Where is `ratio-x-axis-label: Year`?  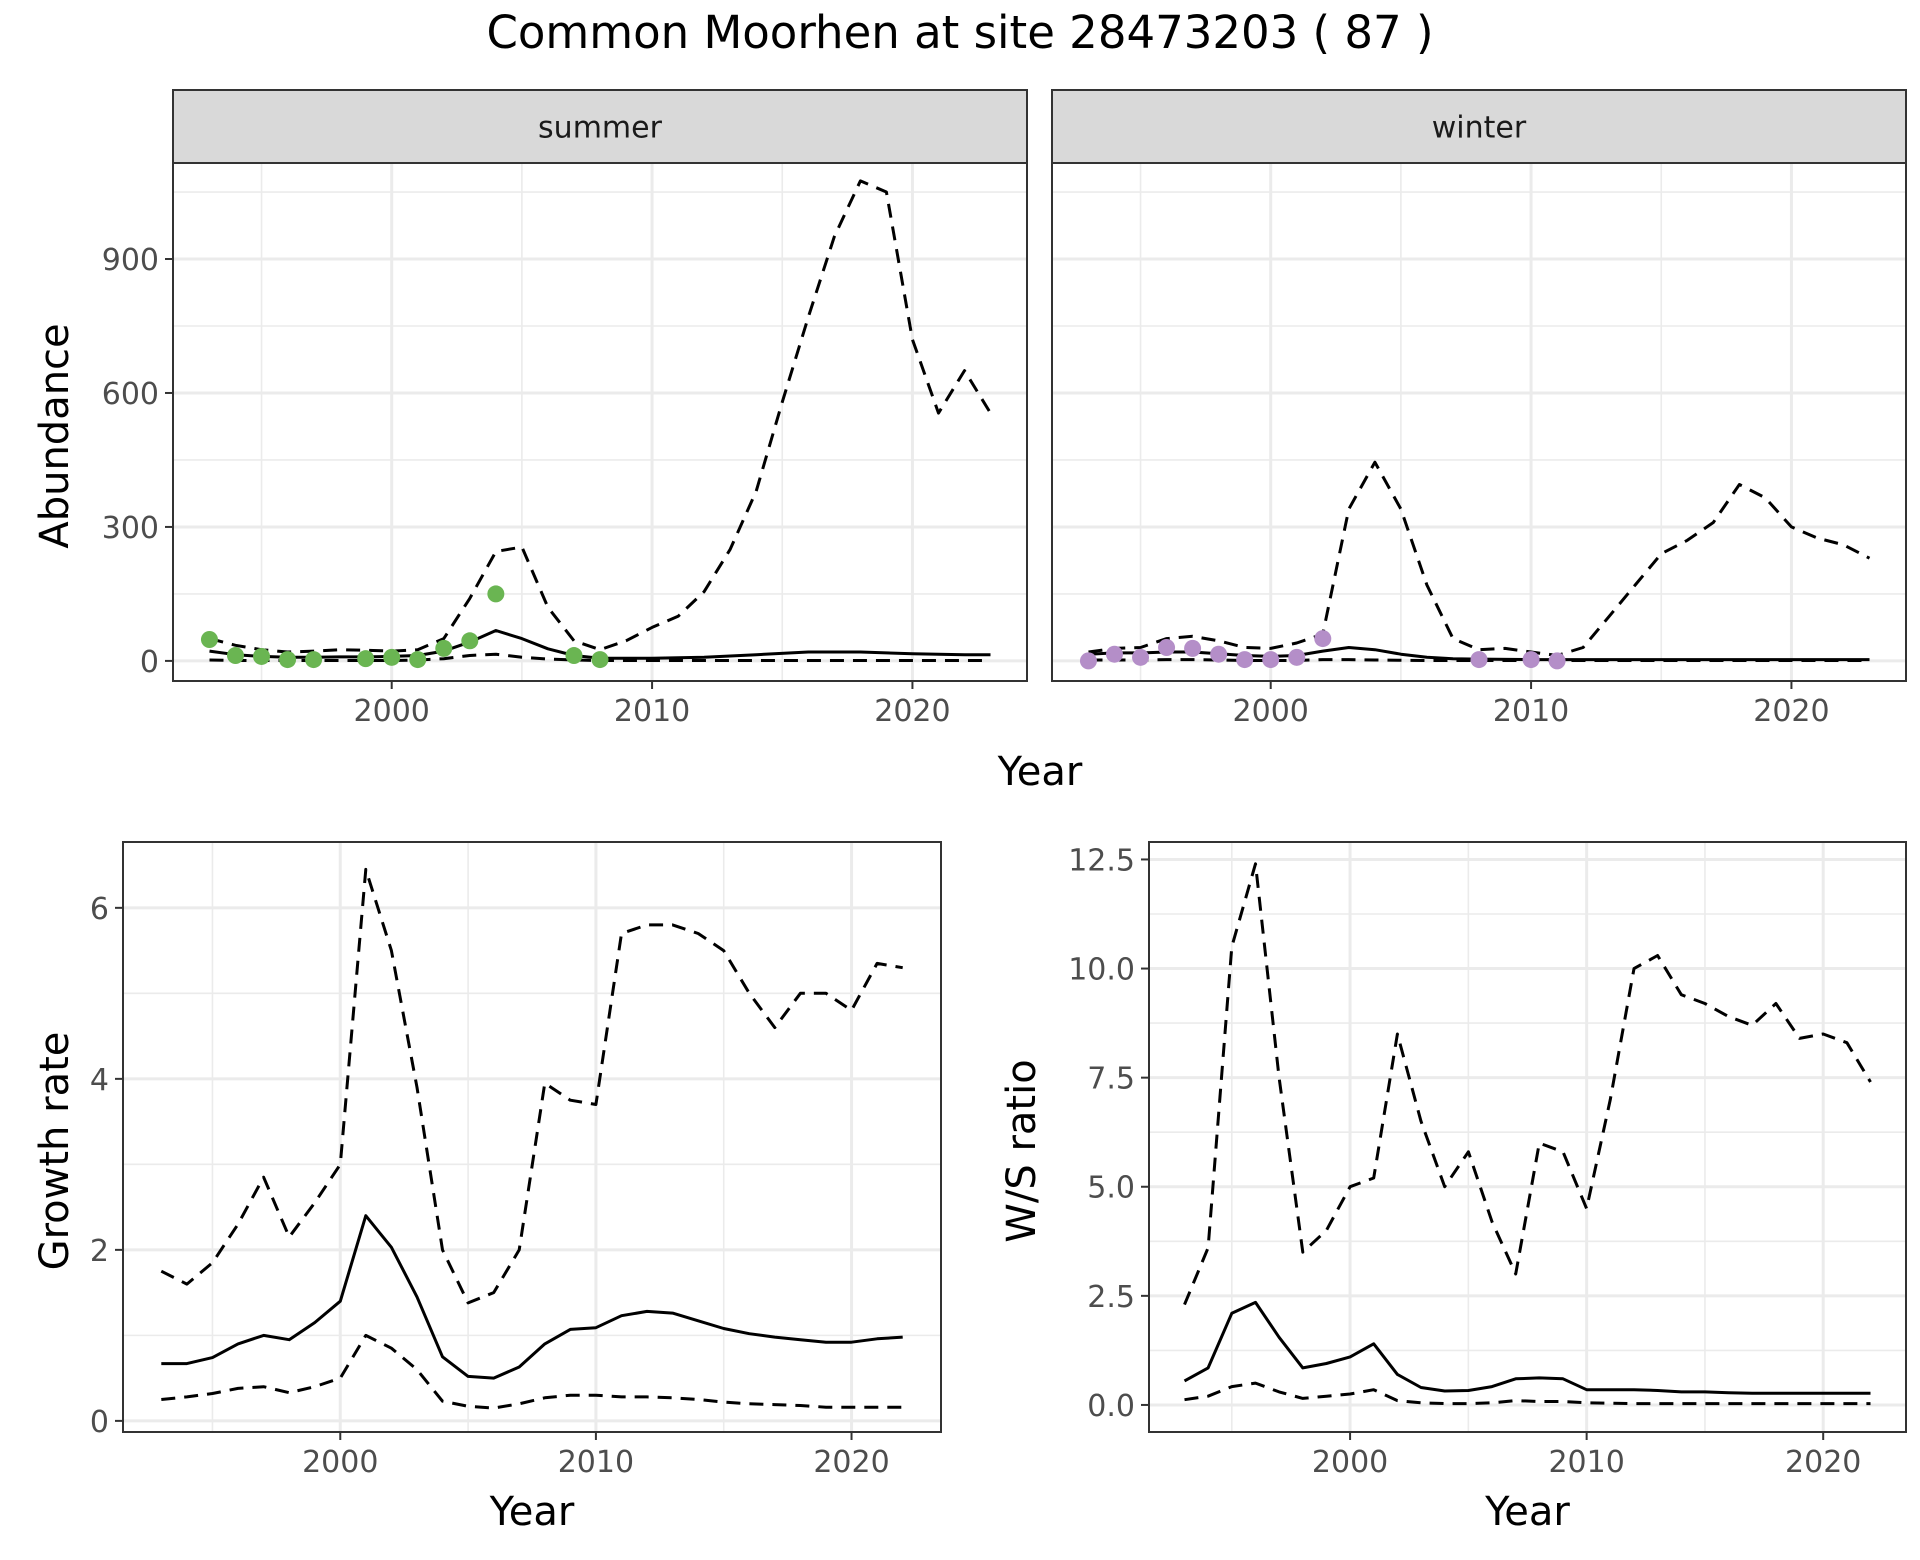
ratio-x-axis-label: Year is located at coordinates (1527, 1512).